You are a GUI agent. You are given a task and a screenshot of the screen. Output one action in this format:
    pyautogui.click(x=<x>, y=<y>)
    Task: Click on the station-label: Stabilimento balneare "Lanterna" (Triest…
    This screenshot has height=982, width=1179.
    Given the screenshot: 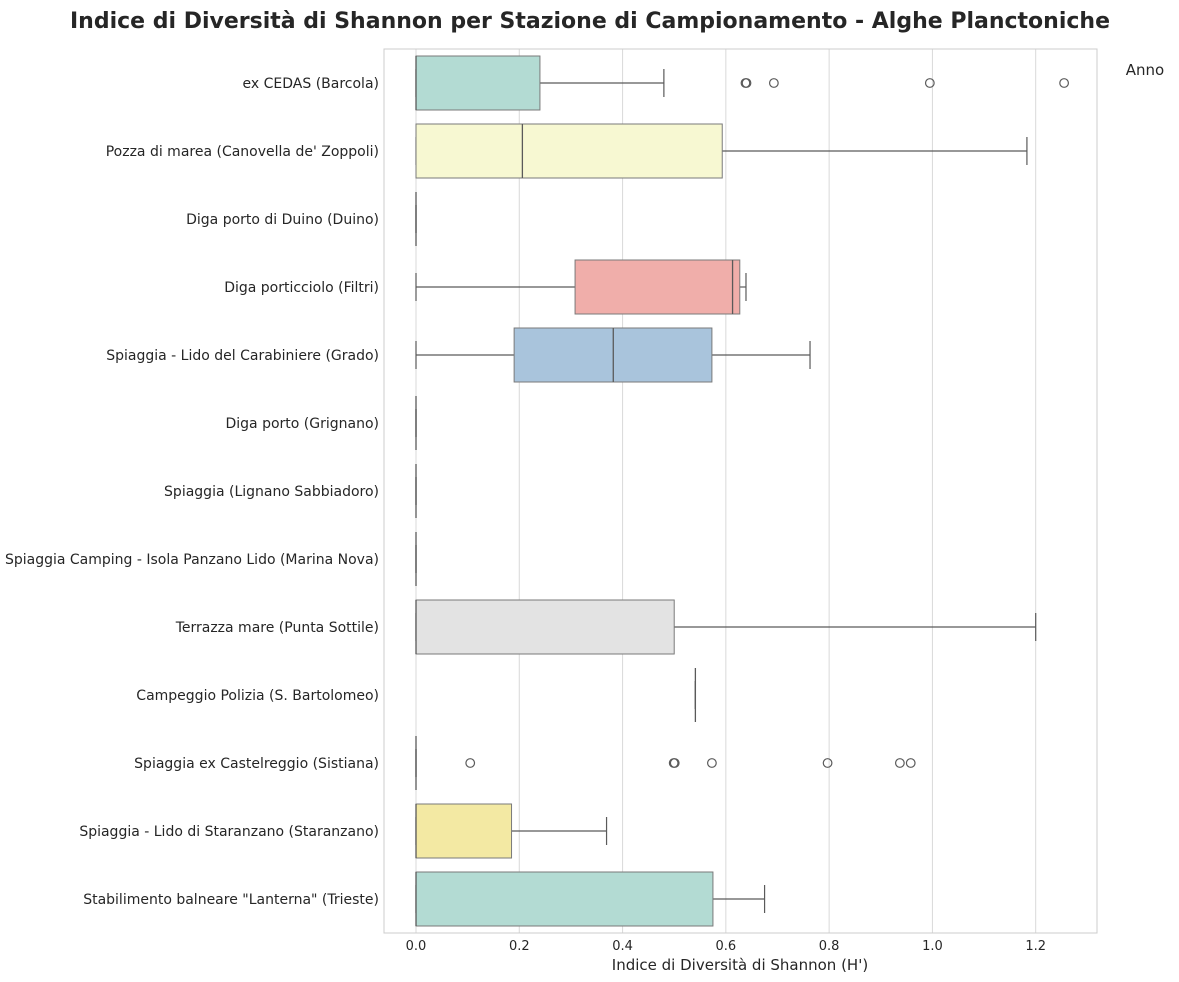 What is the action you would take?
    pyautogui.click(x=231, y=900)
    